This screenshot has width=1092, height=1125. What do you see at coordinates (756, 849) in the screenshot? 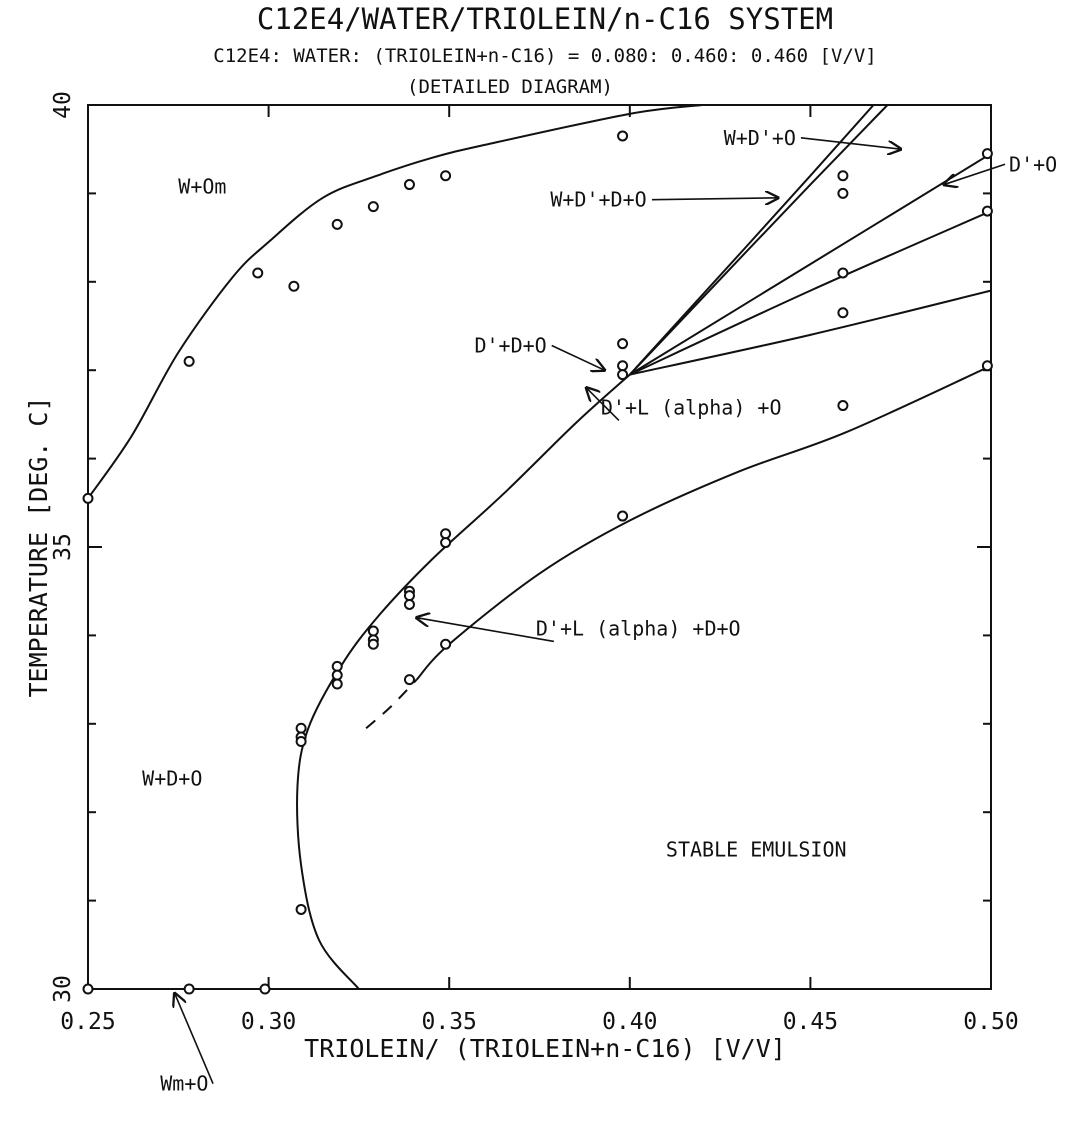
I see `region-label: STABLE EMULSION` at bounding box center [756, 849].